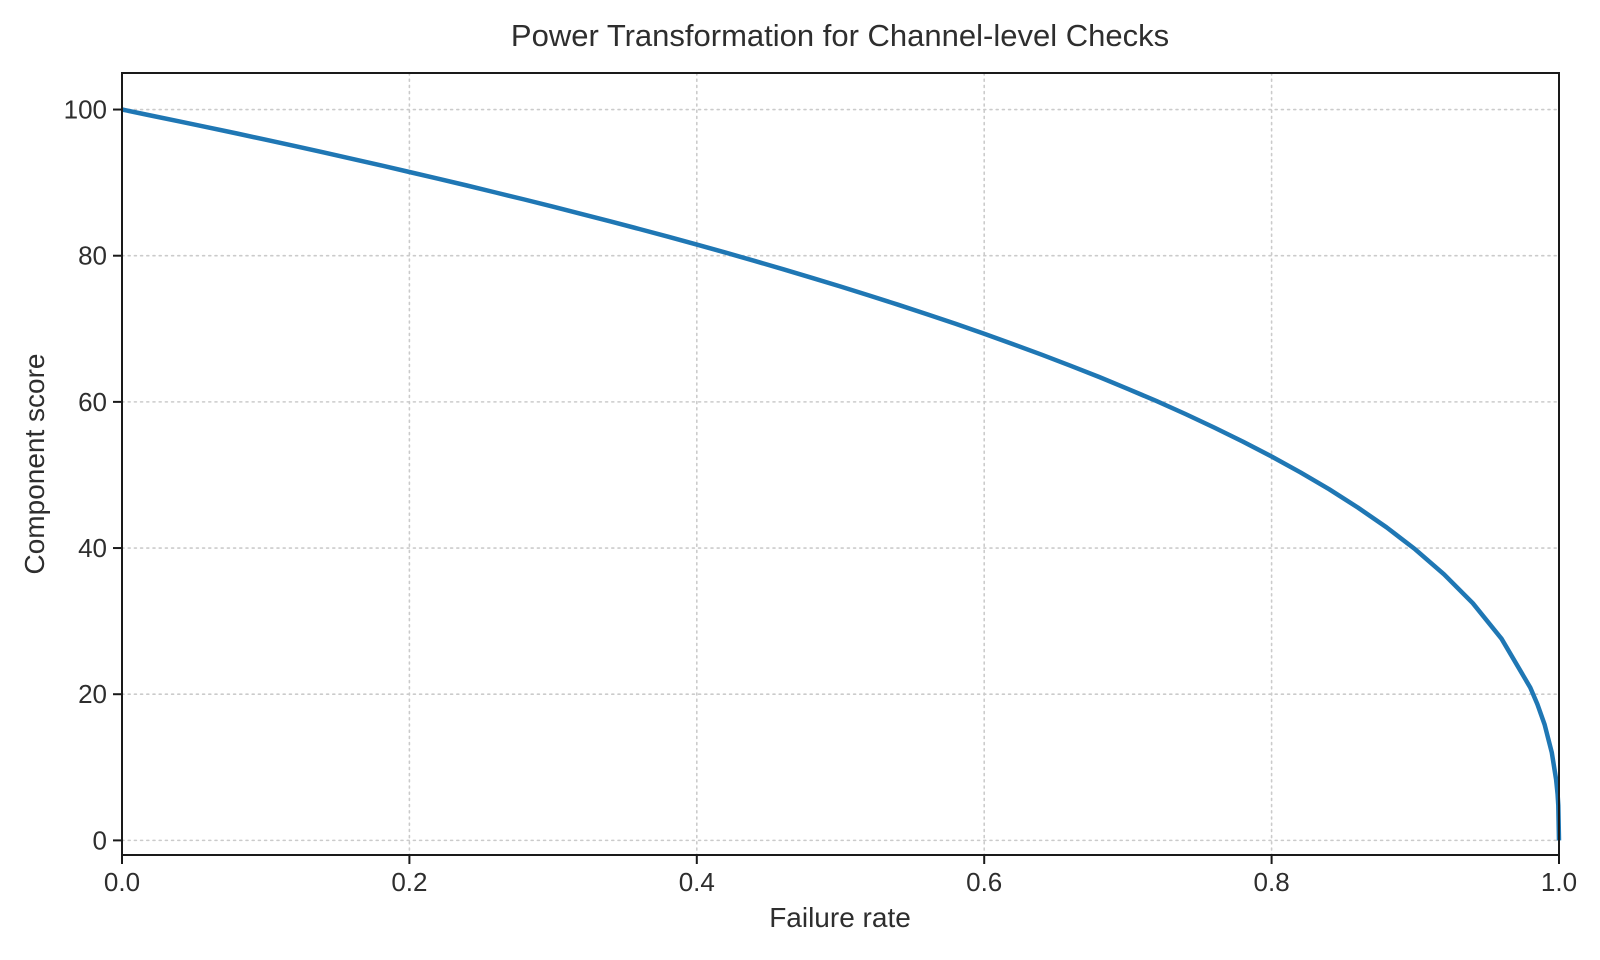 Image resolution: width=1600 pixels, height=960 pixels. I want to click on y-tick-label: 60, so click(92, 402).